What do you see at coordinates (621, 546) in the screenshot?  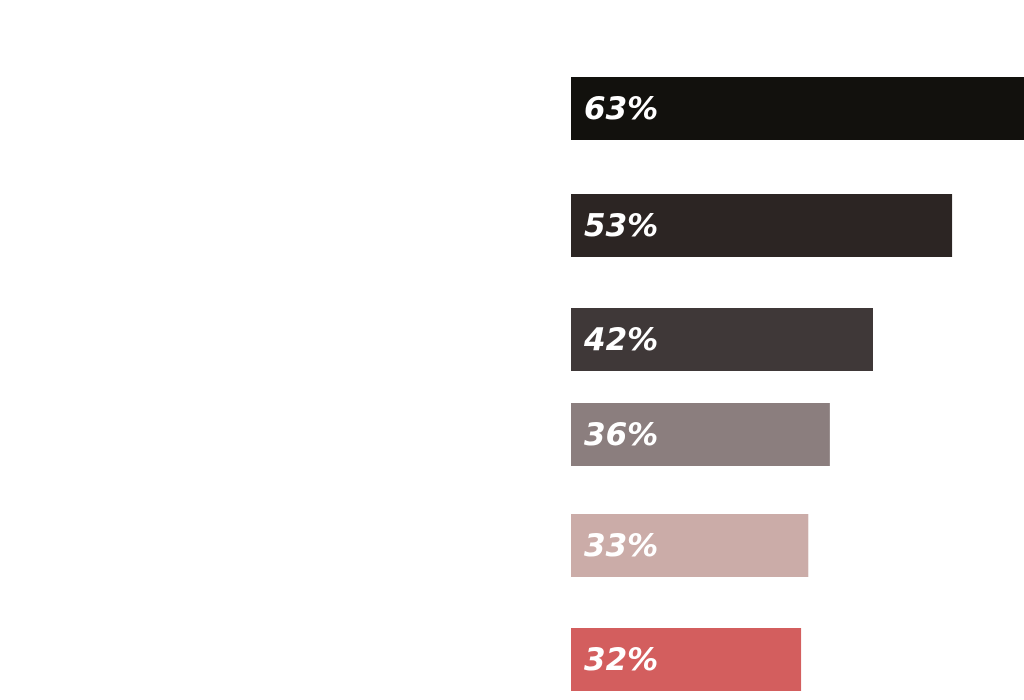 I see `value-label: 33%` at bounding box center [621, 546].